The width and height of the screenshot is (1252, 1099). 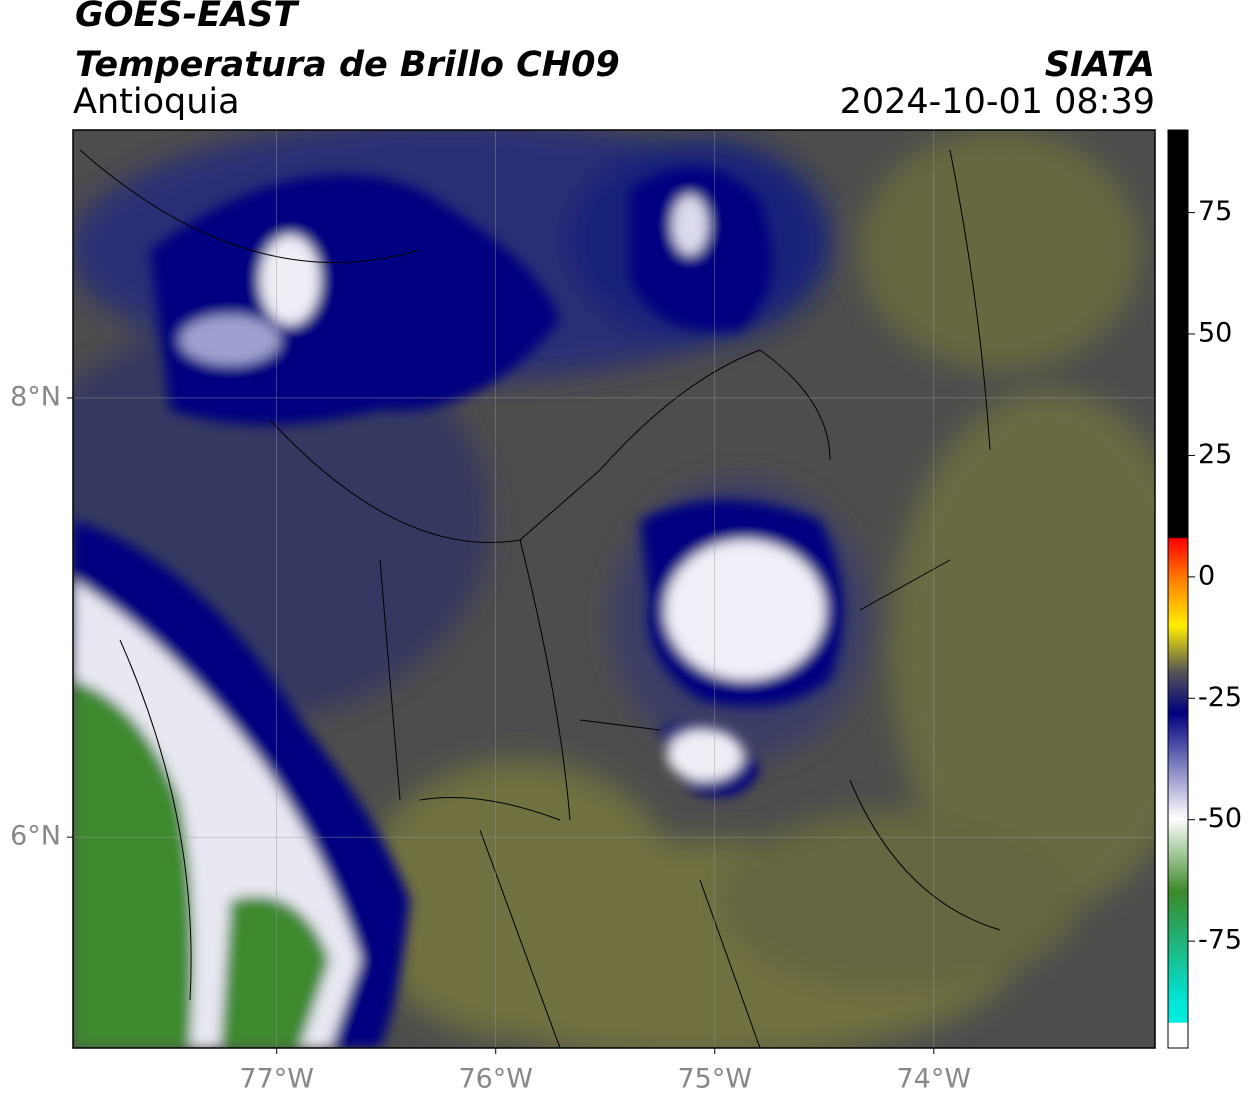 What do you see at coordinates (1215, 211) in the screenshot?
I see `colorbar-tick-label: 75` at bounding box center [1215, 211].